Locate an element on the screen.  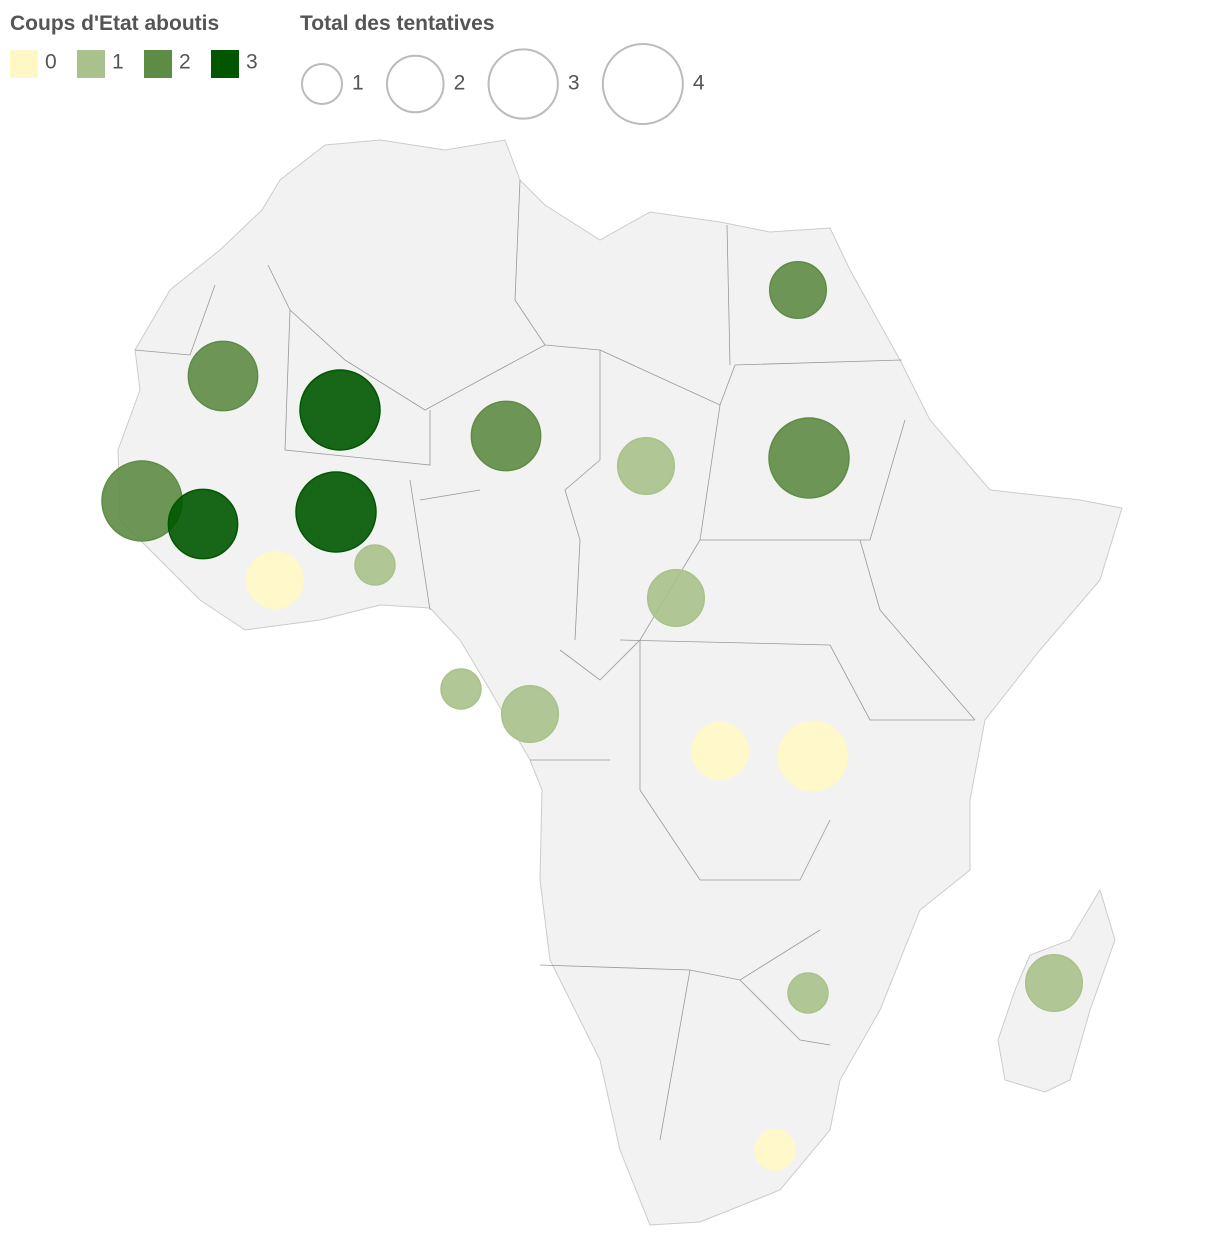
size-label: 3 is located at coordinates (574, 83).